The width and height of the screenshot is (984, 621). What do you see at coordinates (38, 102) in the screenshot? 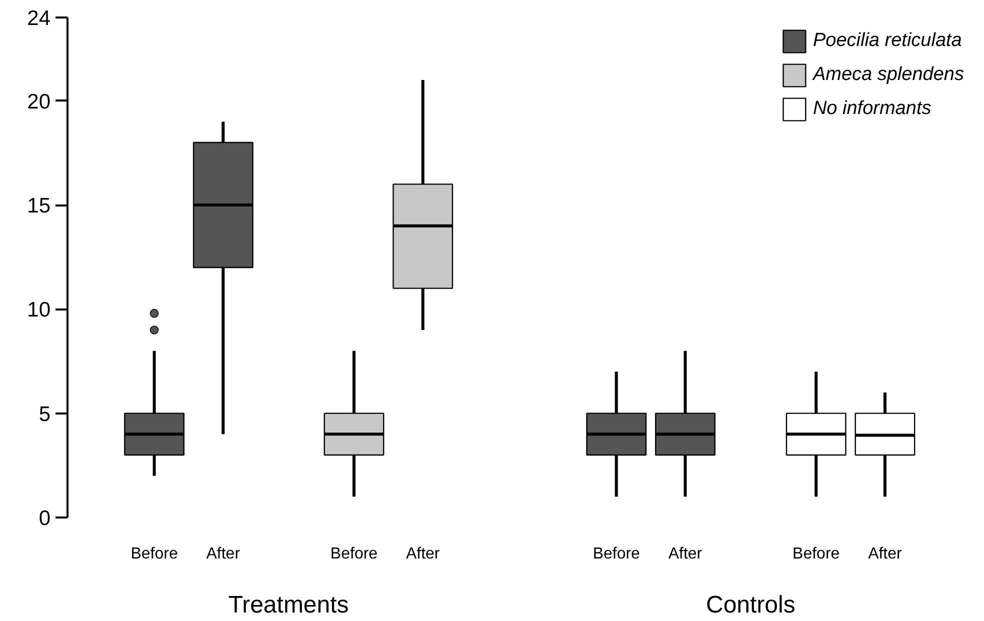
I see `y-tick-label: 20` at bounding box center [38, 102].